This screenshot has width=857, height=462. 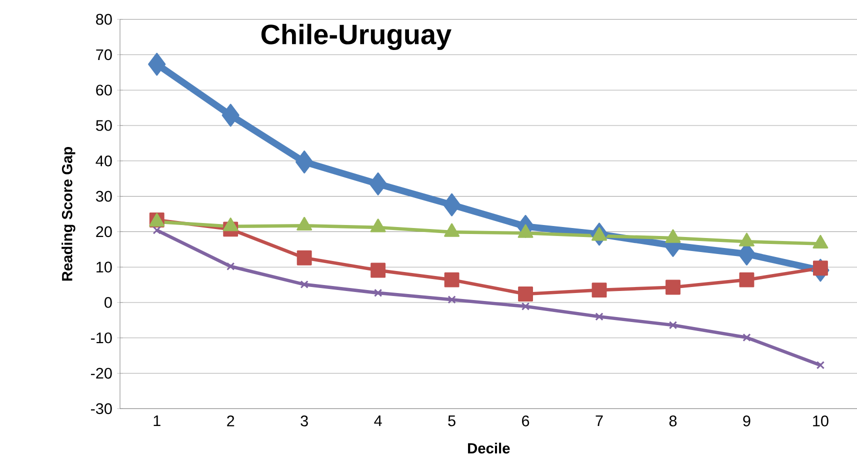 What do you see at coordinates (101, 338) in the screenshot?
I see `y-tick-label: -10` at bounding box center [101, 338].